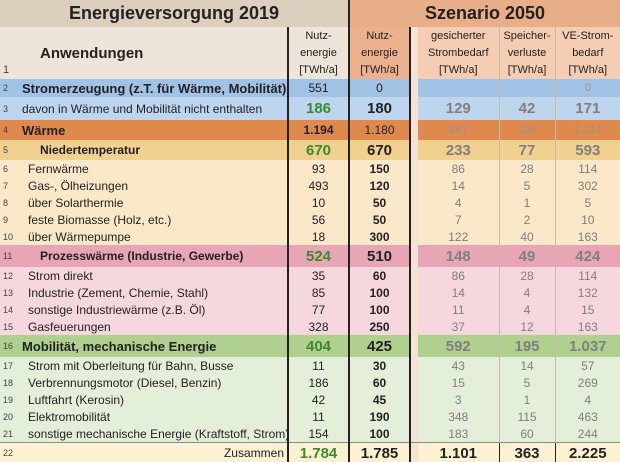 Image resolution: width=620 pixels, height=462 pixels. I want to click on gesicherter-strombedarf-cell, so click(459, 88).